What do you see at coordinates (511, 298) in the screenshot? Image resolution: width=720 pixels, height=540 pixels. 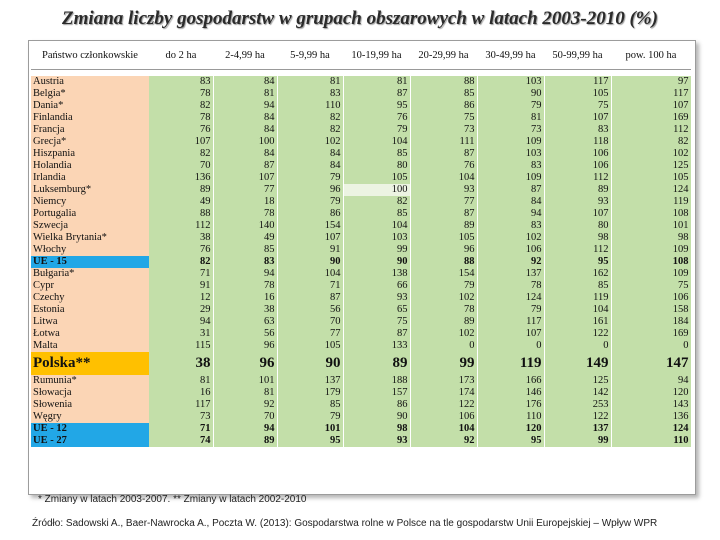 I see `value-cell: 124` at bounding box center [511, 298].